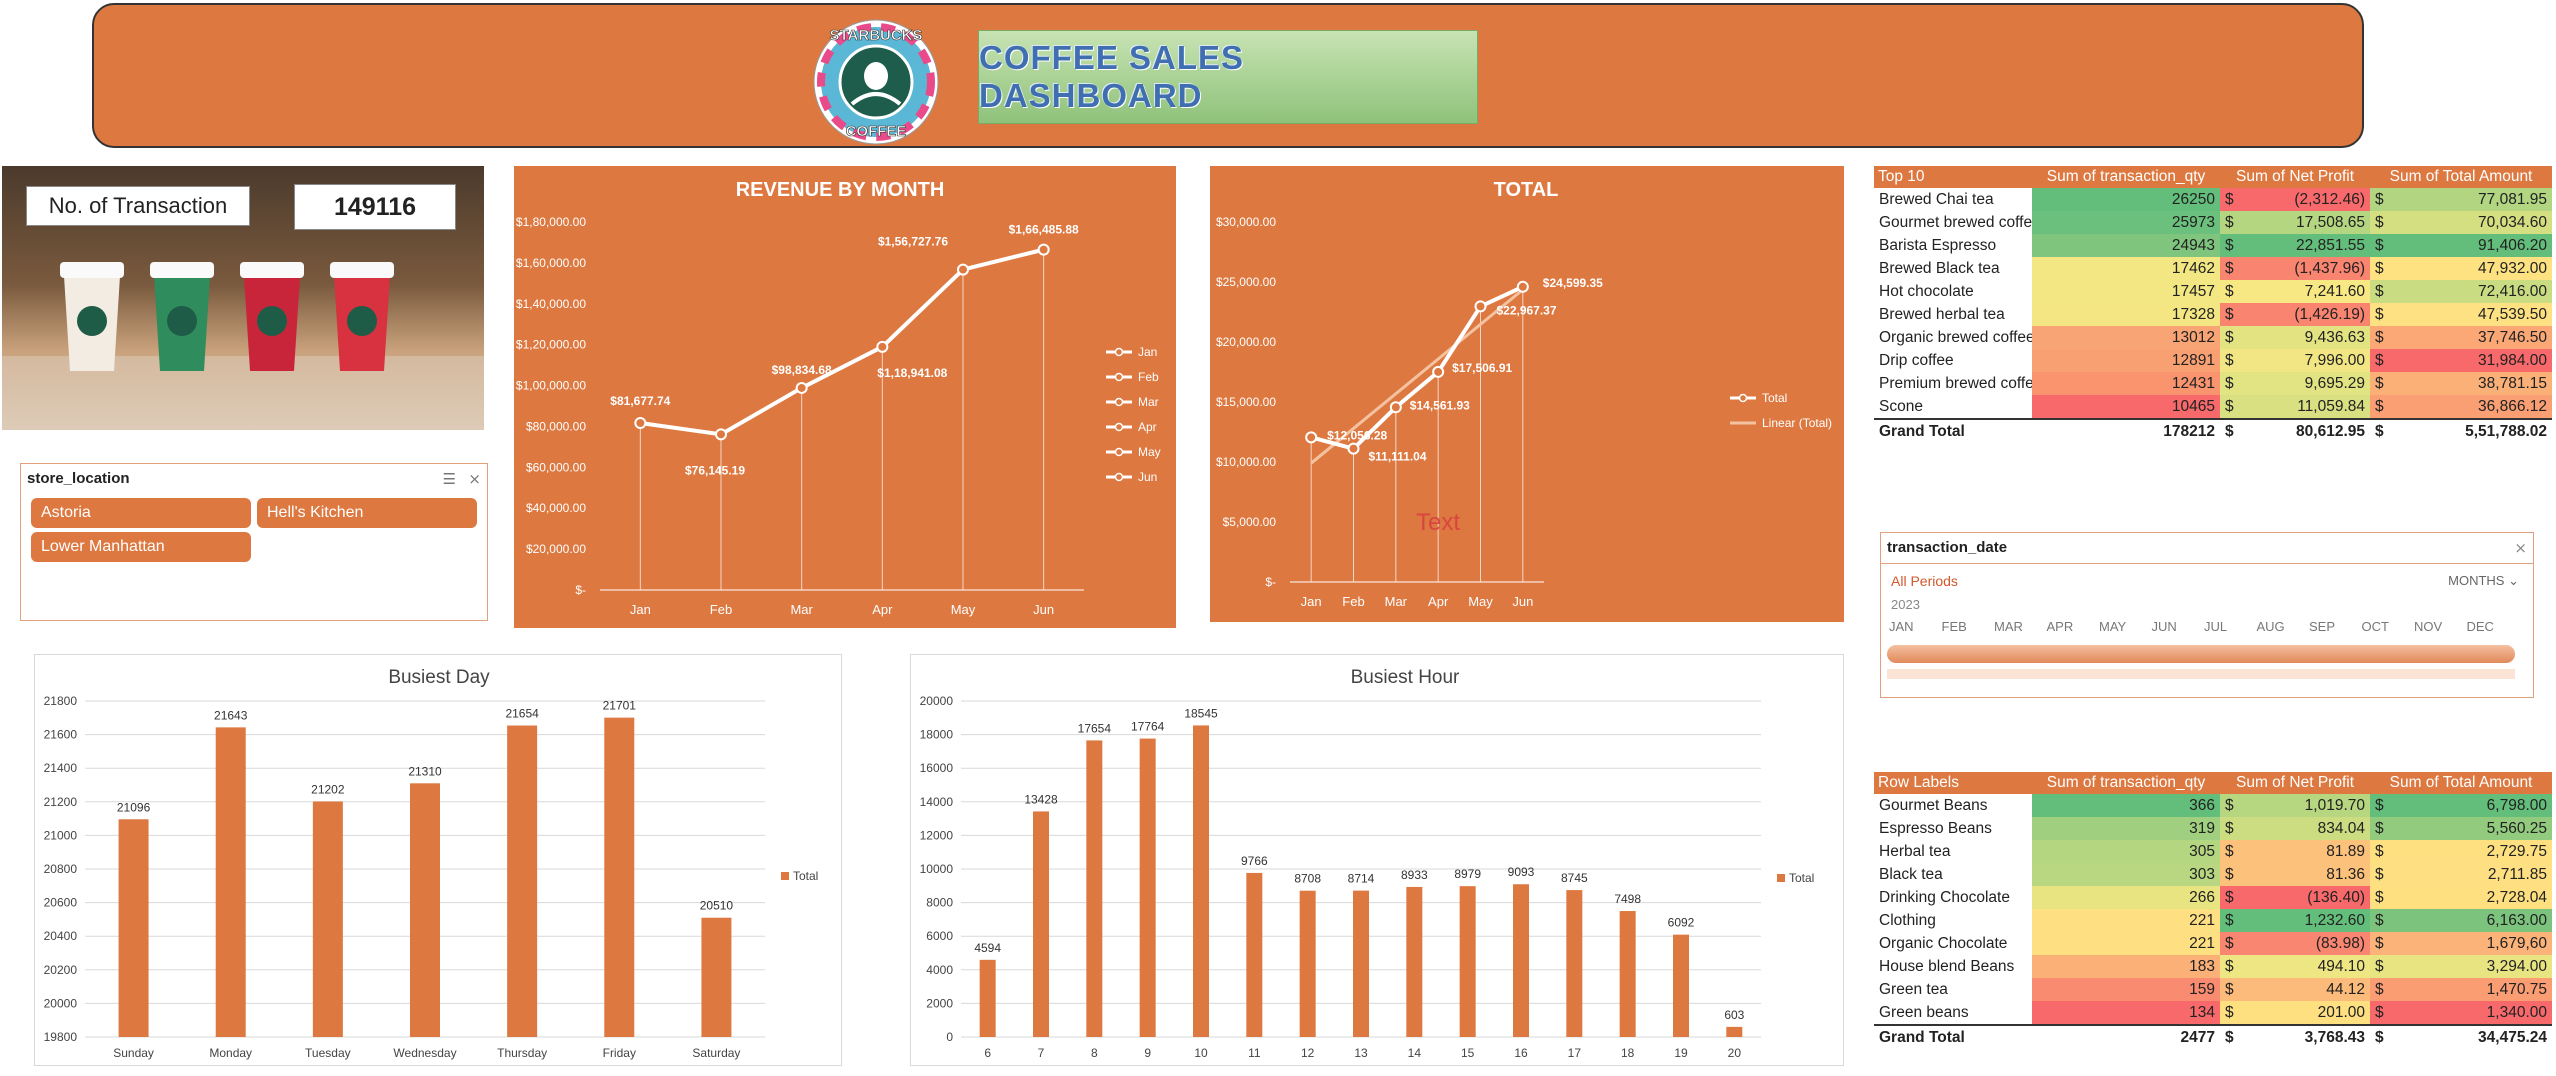  I want to click on money-cell: $9,436.63, so click(2295, 337).